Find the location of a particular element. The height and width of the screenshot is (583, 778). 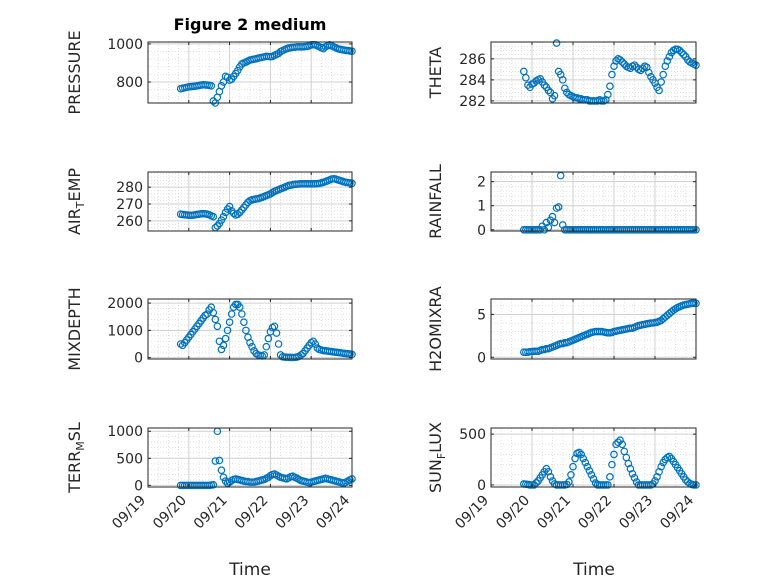

subplot-rainfall: 0 1 2 RAINFALL is located at coordinates (563, 201).